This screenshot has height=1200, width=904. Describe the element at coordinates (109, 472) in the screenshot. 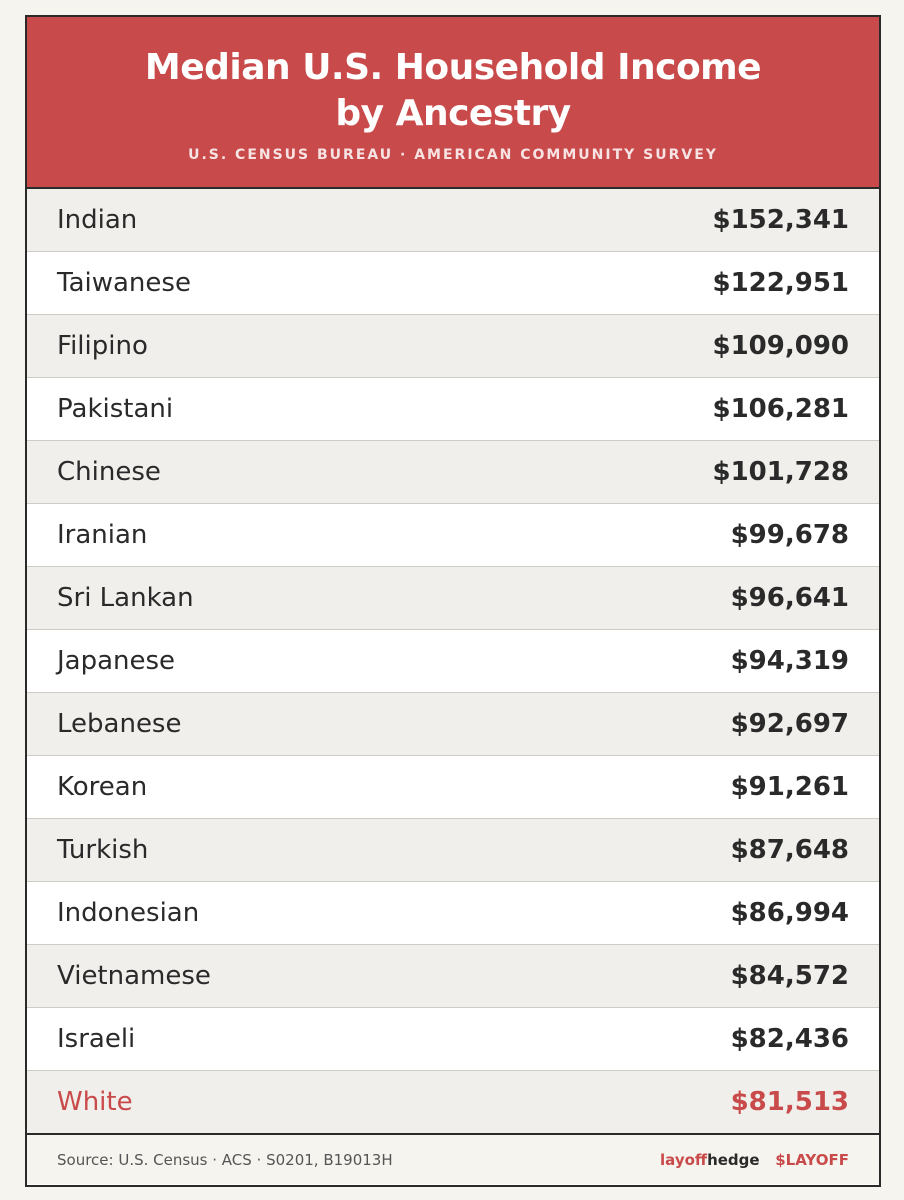

I see `ancestry: Chinese` at that location.